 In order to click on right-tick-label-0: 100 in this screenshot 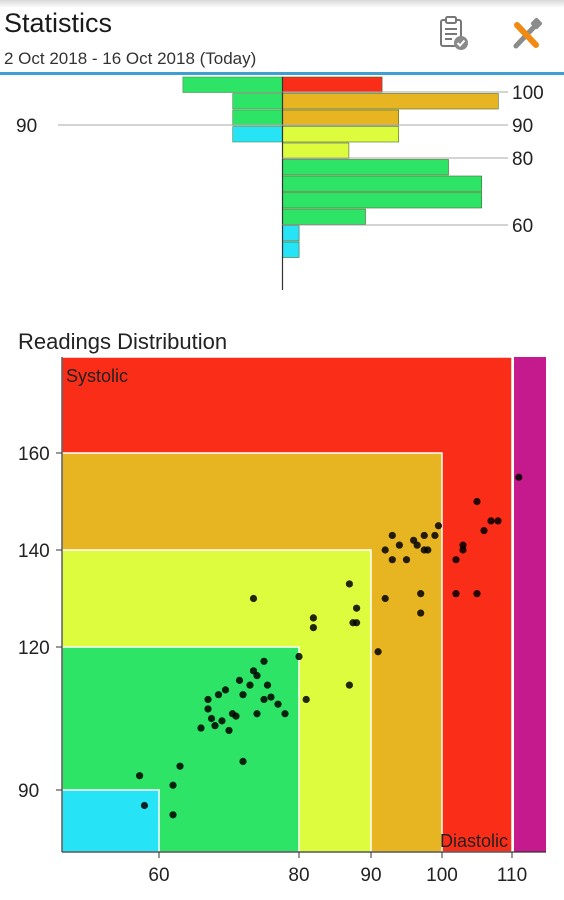, I will do `click(528, 93)`.